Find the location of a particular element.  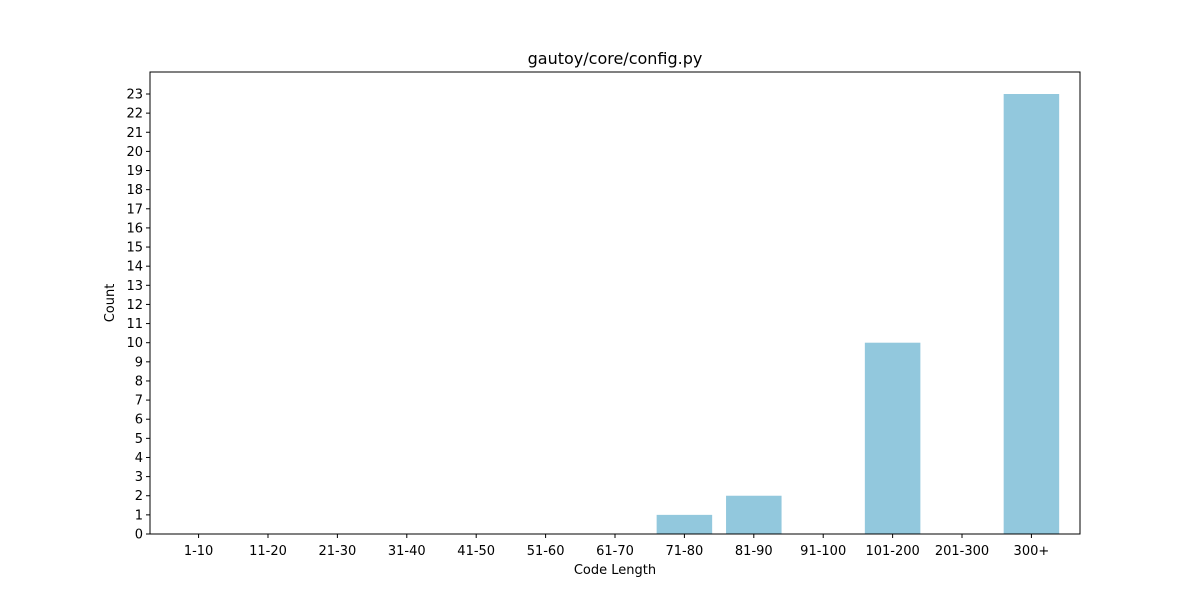

y-tick-label: 21 is located at coordinates (134, 133).